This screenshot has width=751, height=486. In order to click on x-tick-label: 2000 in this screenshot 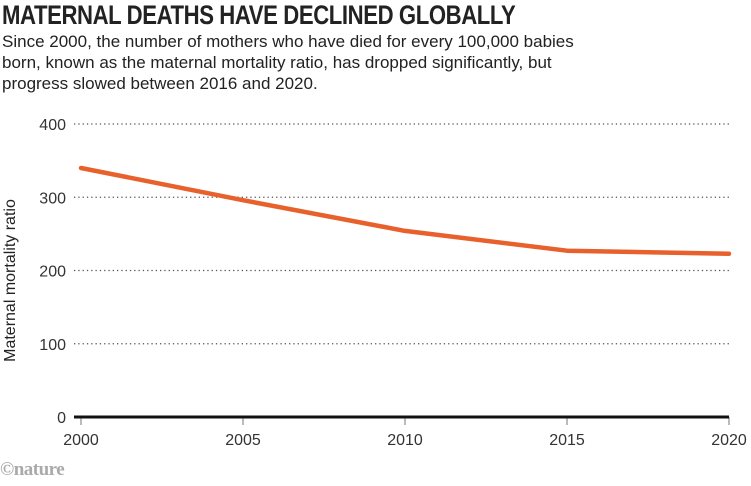, I will do `click(81, 440)`.